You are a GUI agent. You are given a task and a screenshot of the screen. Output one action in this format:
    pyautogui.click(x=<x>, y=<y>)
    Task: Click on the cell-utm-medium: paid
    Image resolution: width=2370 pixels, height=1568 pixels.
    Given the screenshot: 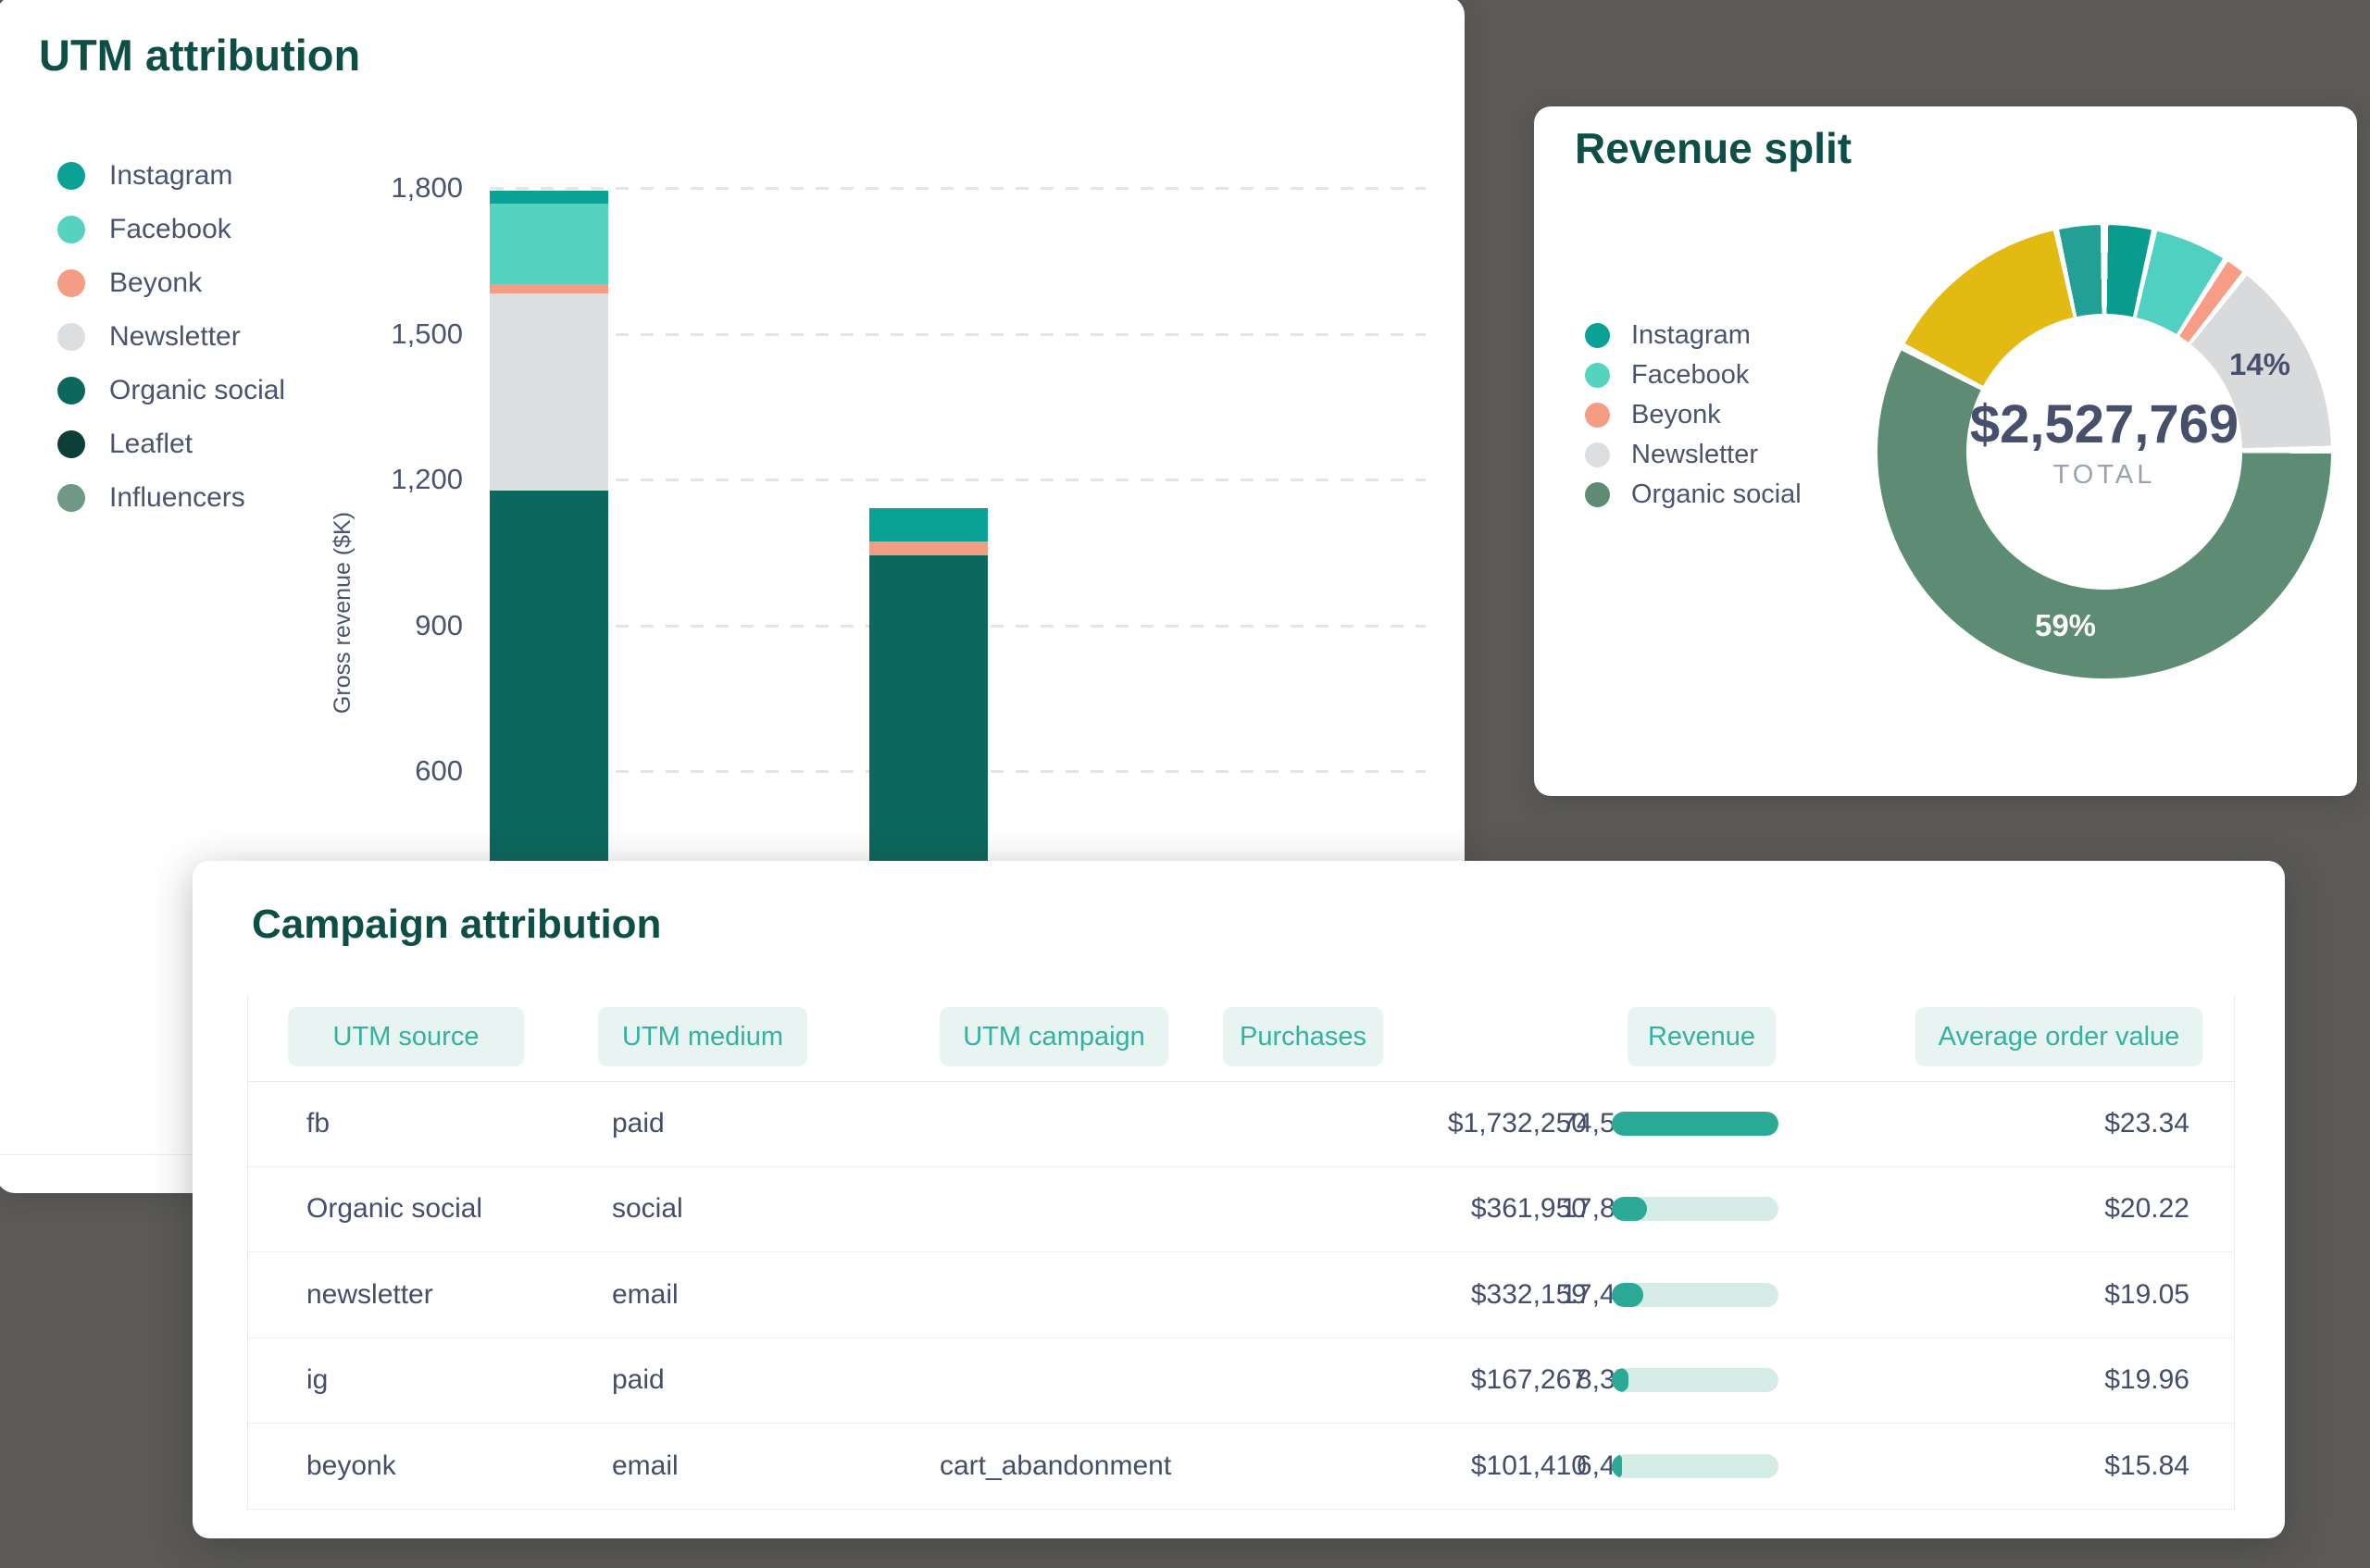 What is the action you would take?
    pyautogui.click(x=638, y=1380)
    